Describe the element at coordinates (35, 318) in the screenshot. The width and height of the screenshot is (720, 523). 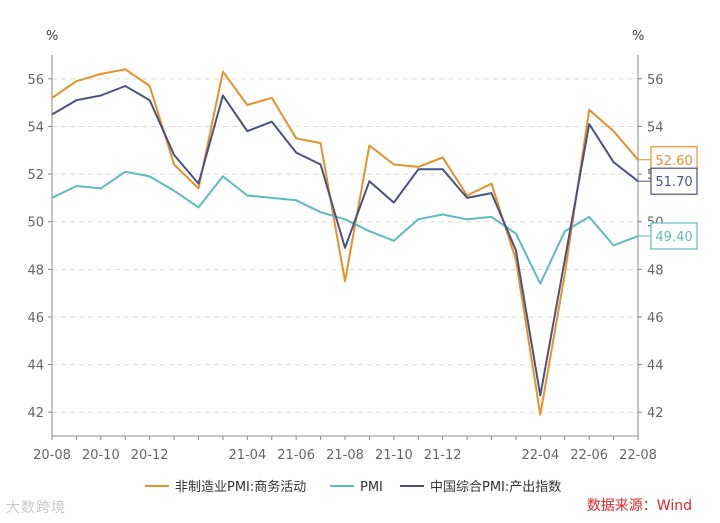
I see `y-tick-label-left: 46` at that location.